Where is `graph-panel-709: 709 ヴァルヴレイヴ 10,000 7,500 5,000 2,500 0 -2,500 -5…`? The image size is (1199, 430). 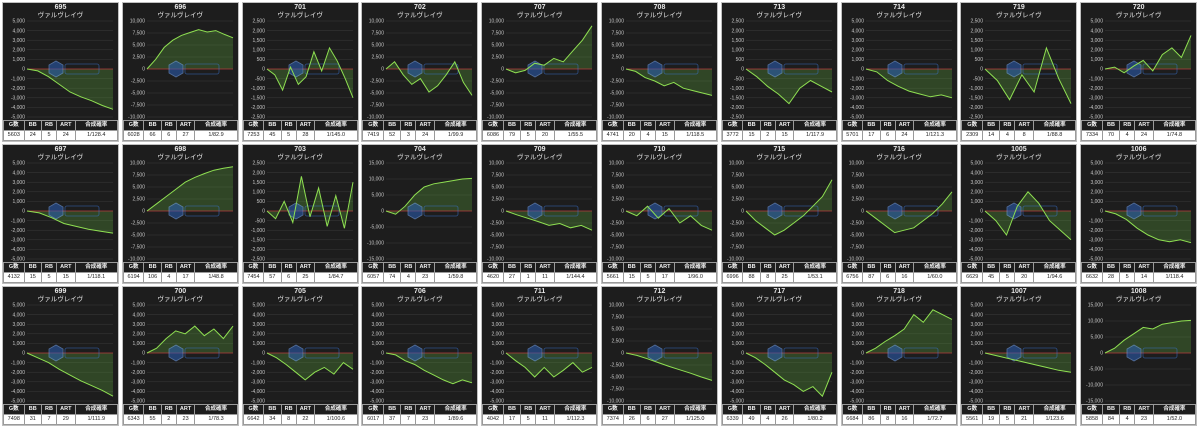
graph-panel-709: 709 ヴァルヴレイヴ 10,000 7,500 5,000 2,500 0 -2,500 -5… is located at coordinates (540, 214).